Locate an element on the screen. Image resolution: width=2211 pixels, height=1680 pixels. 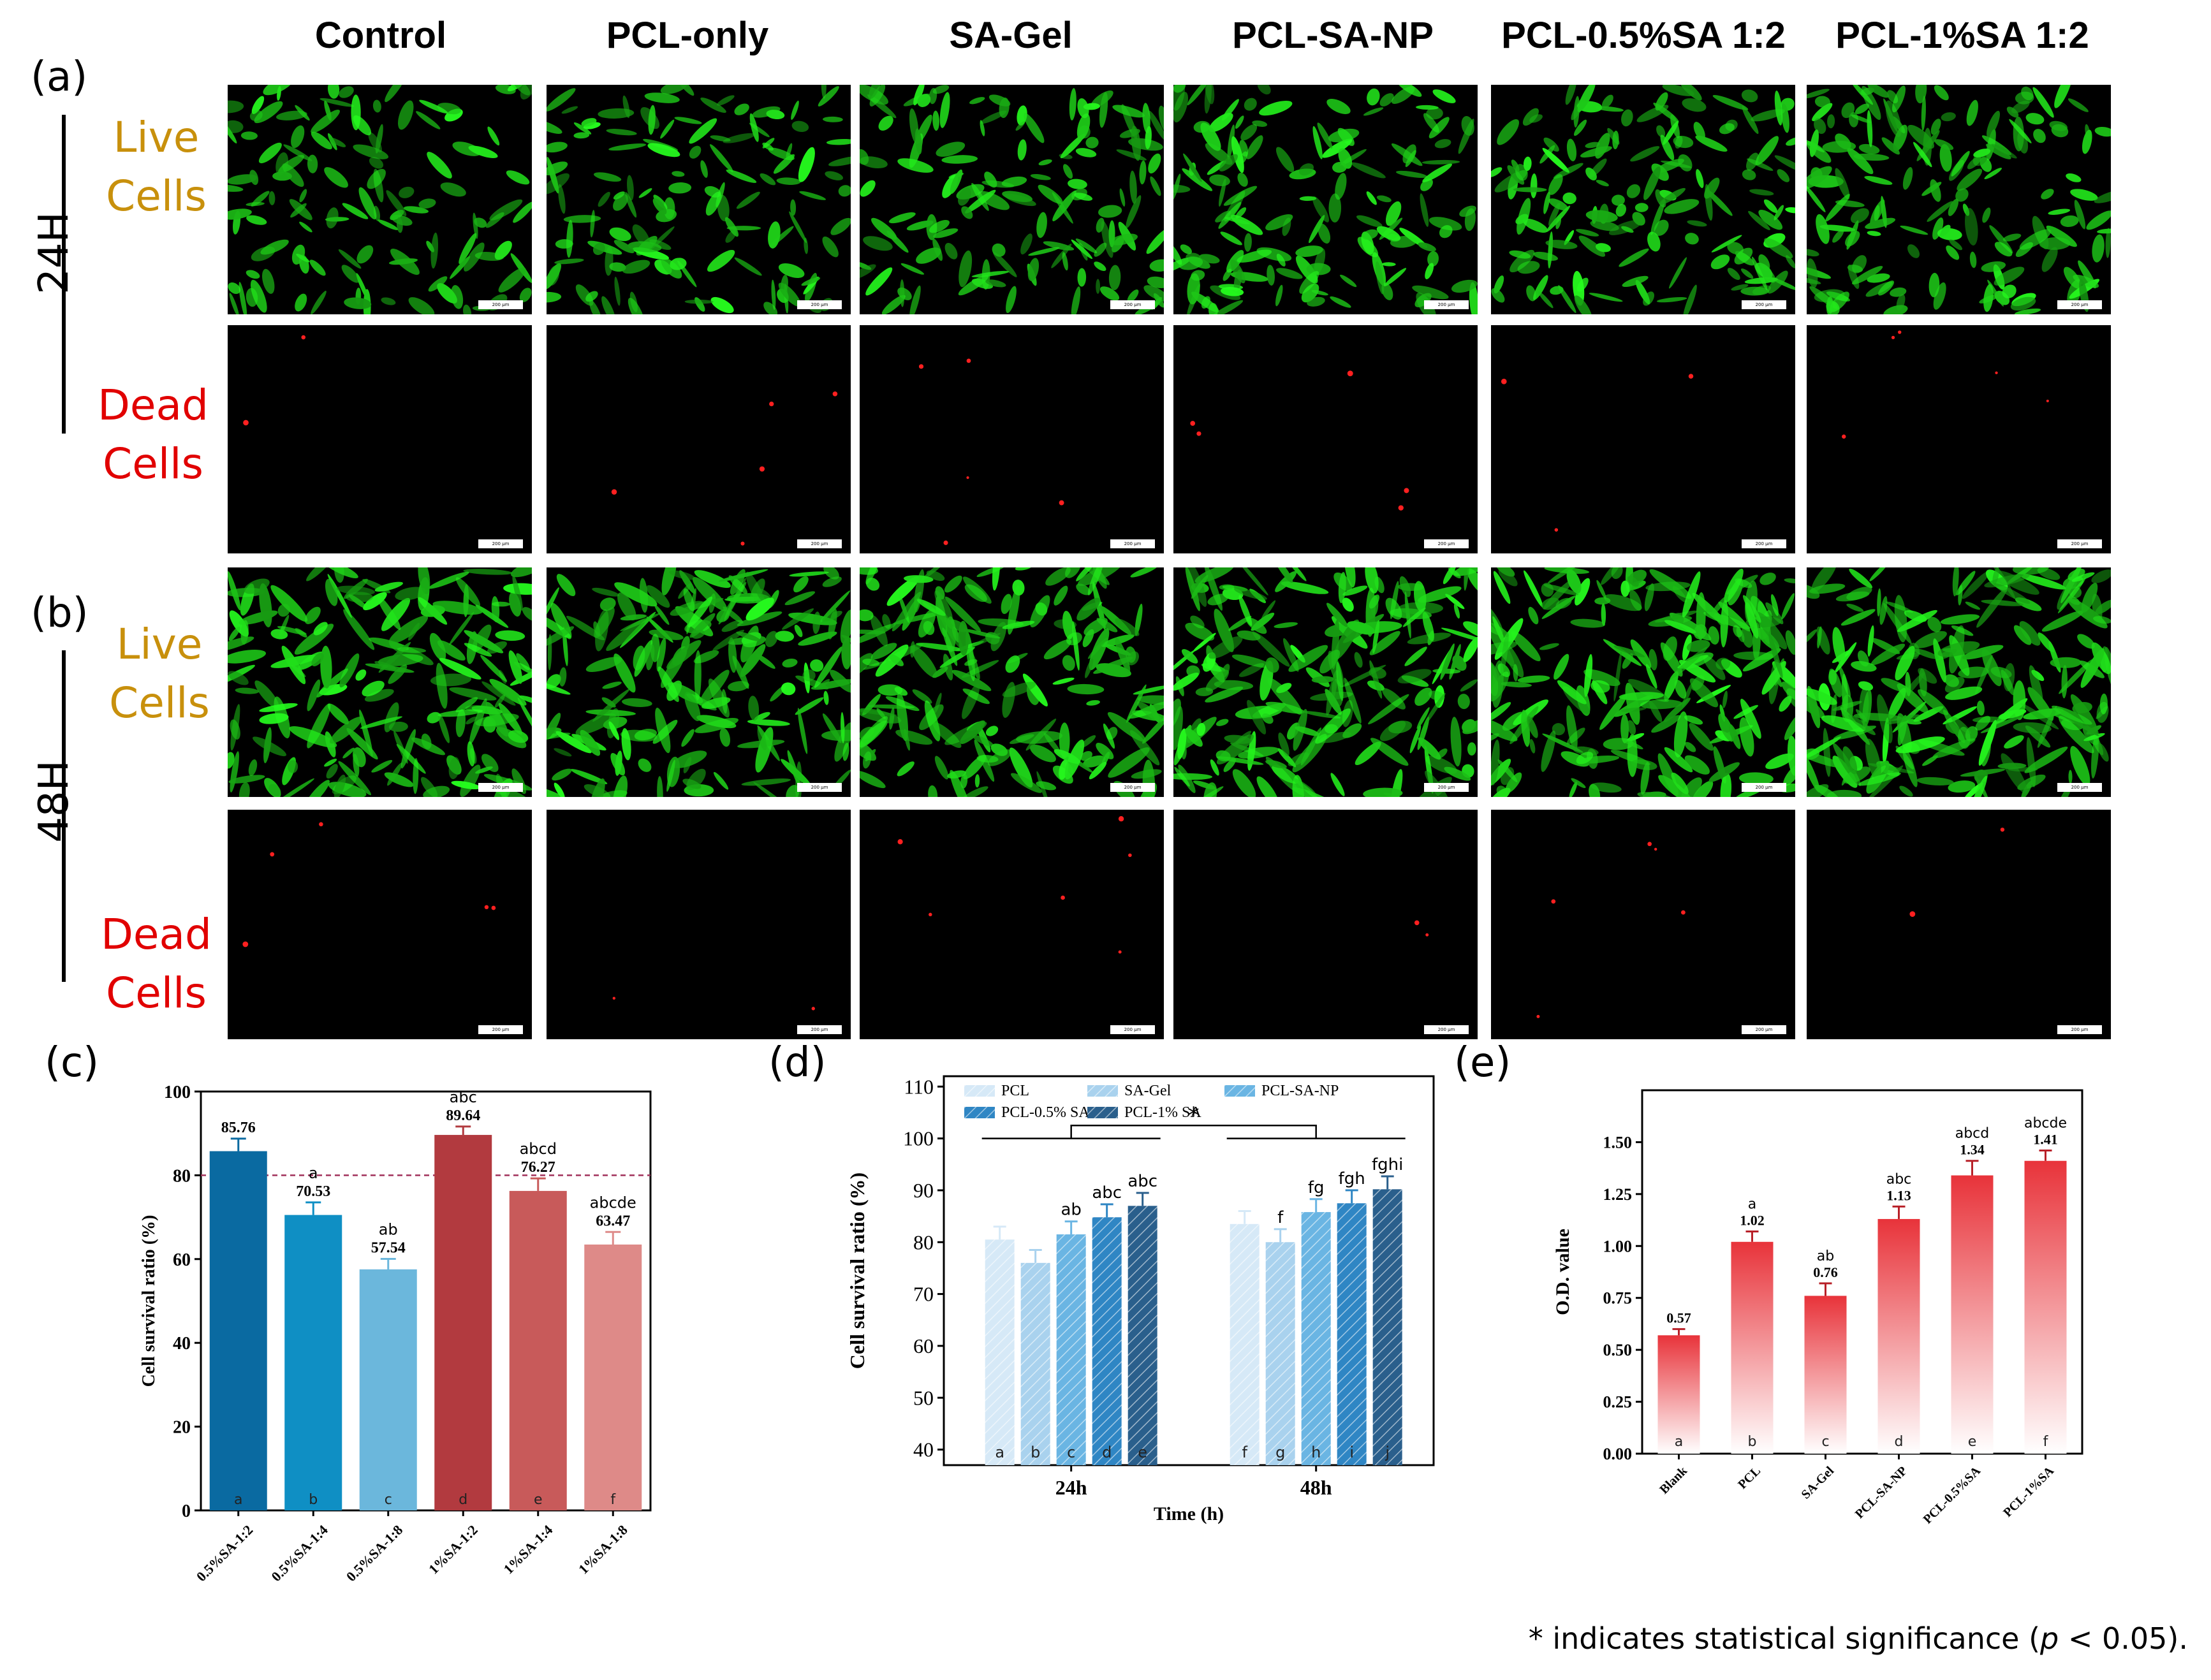
legend-swatch is located at coordinates (1239, 1091).